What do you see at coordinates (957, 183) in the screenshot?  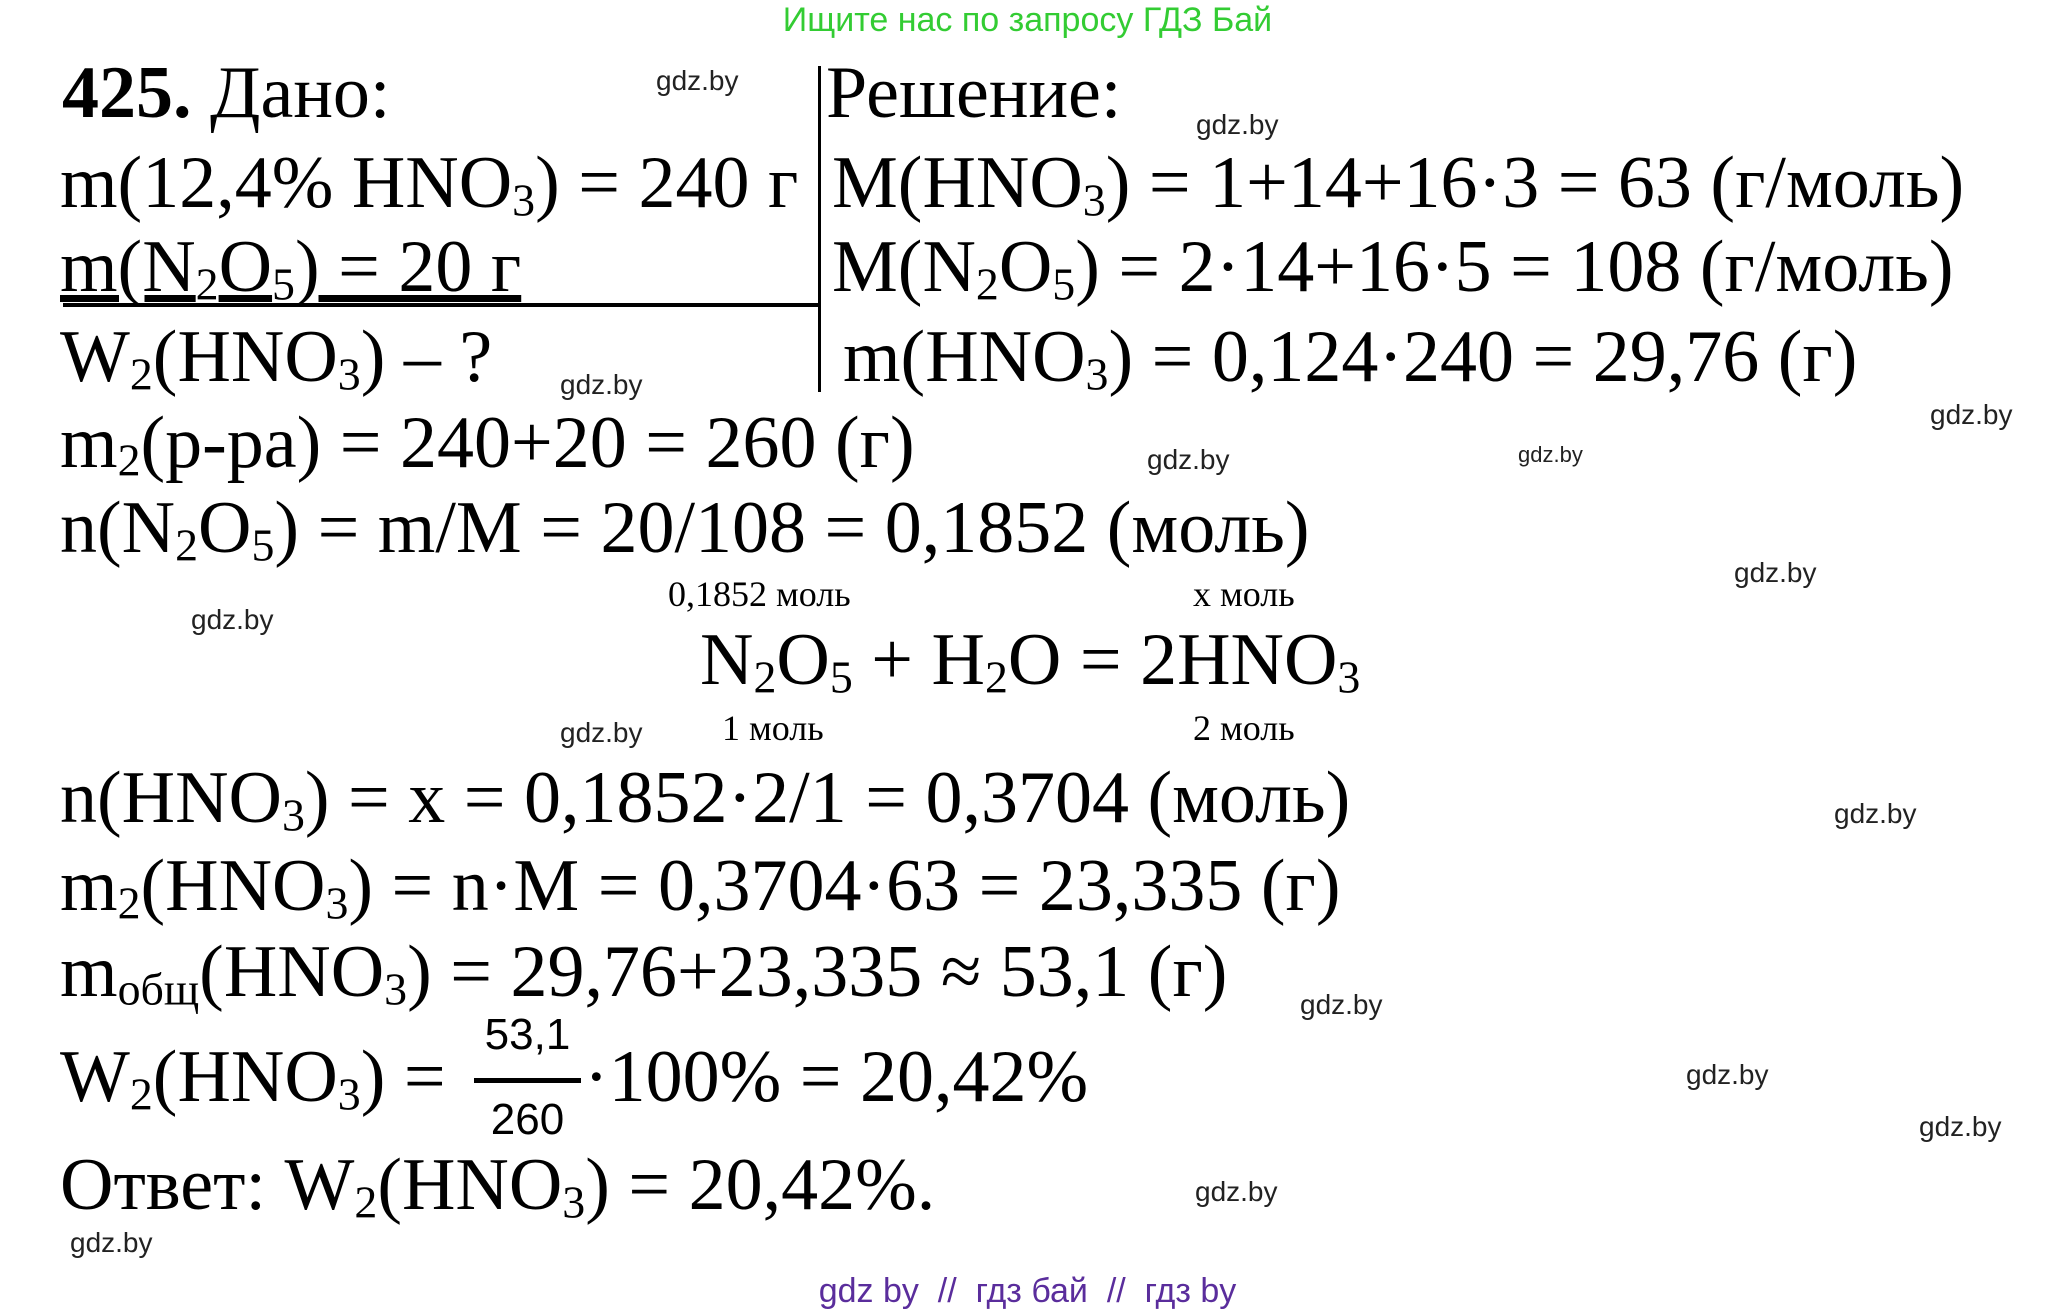 I see `formula-text: M(HNO` at bounding box center [957, 183].